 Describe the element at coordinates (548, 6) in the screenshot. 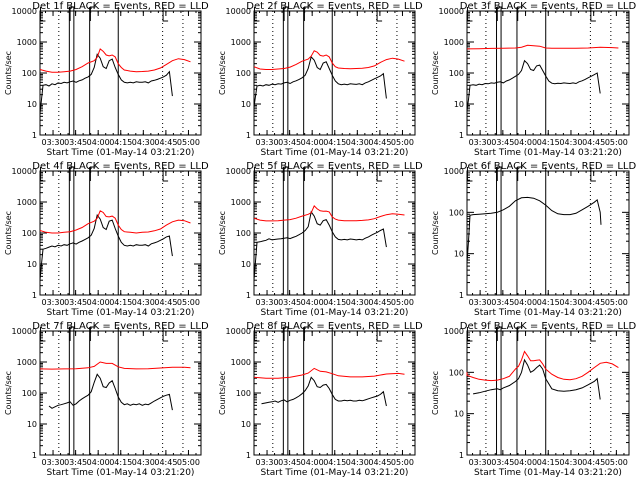

I see `chart-title: Det 3f BLACK = Events, RED = LLD` at that location.